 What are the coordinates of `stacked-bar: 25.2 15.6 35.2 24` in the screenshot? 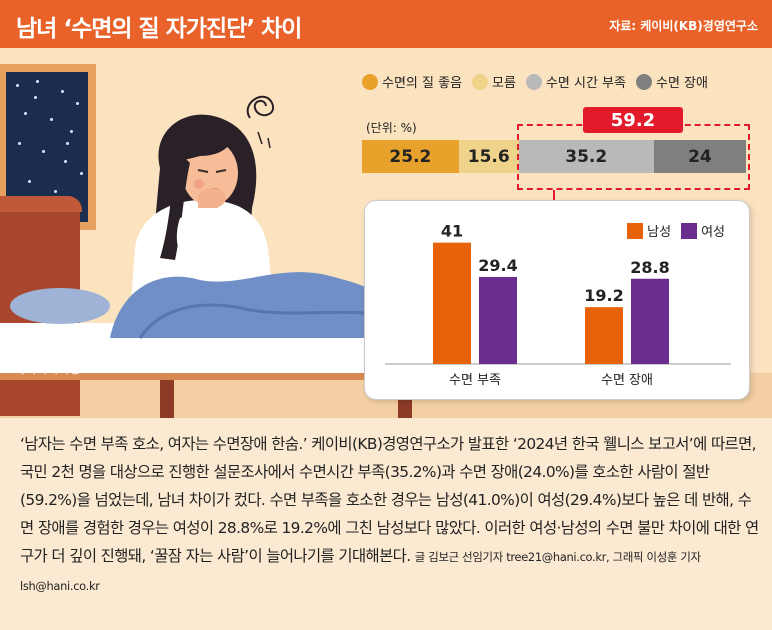 It's located at (554, 156).